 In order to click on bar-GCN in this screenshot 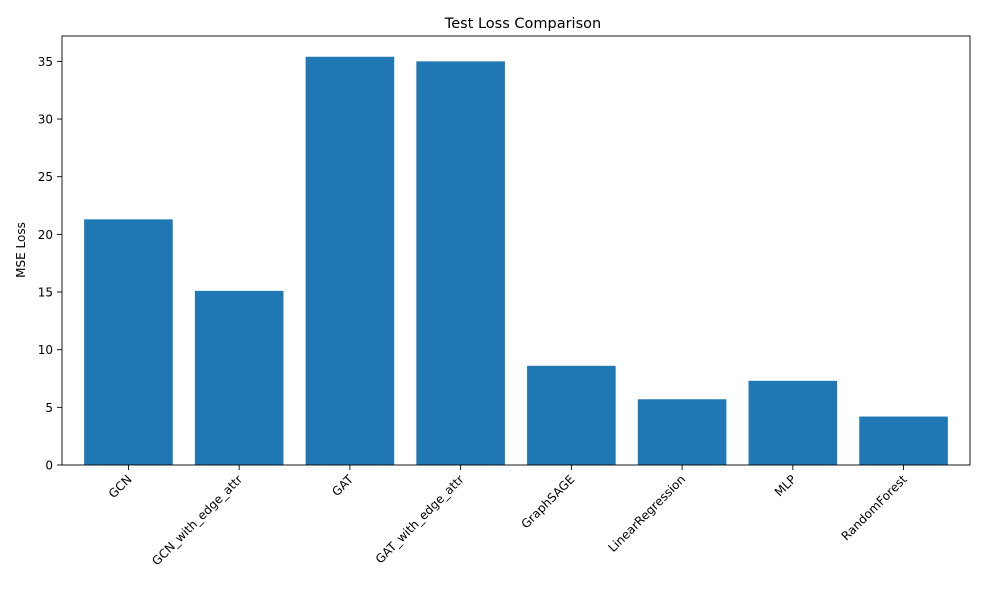, I will do `click(128, 342)`.